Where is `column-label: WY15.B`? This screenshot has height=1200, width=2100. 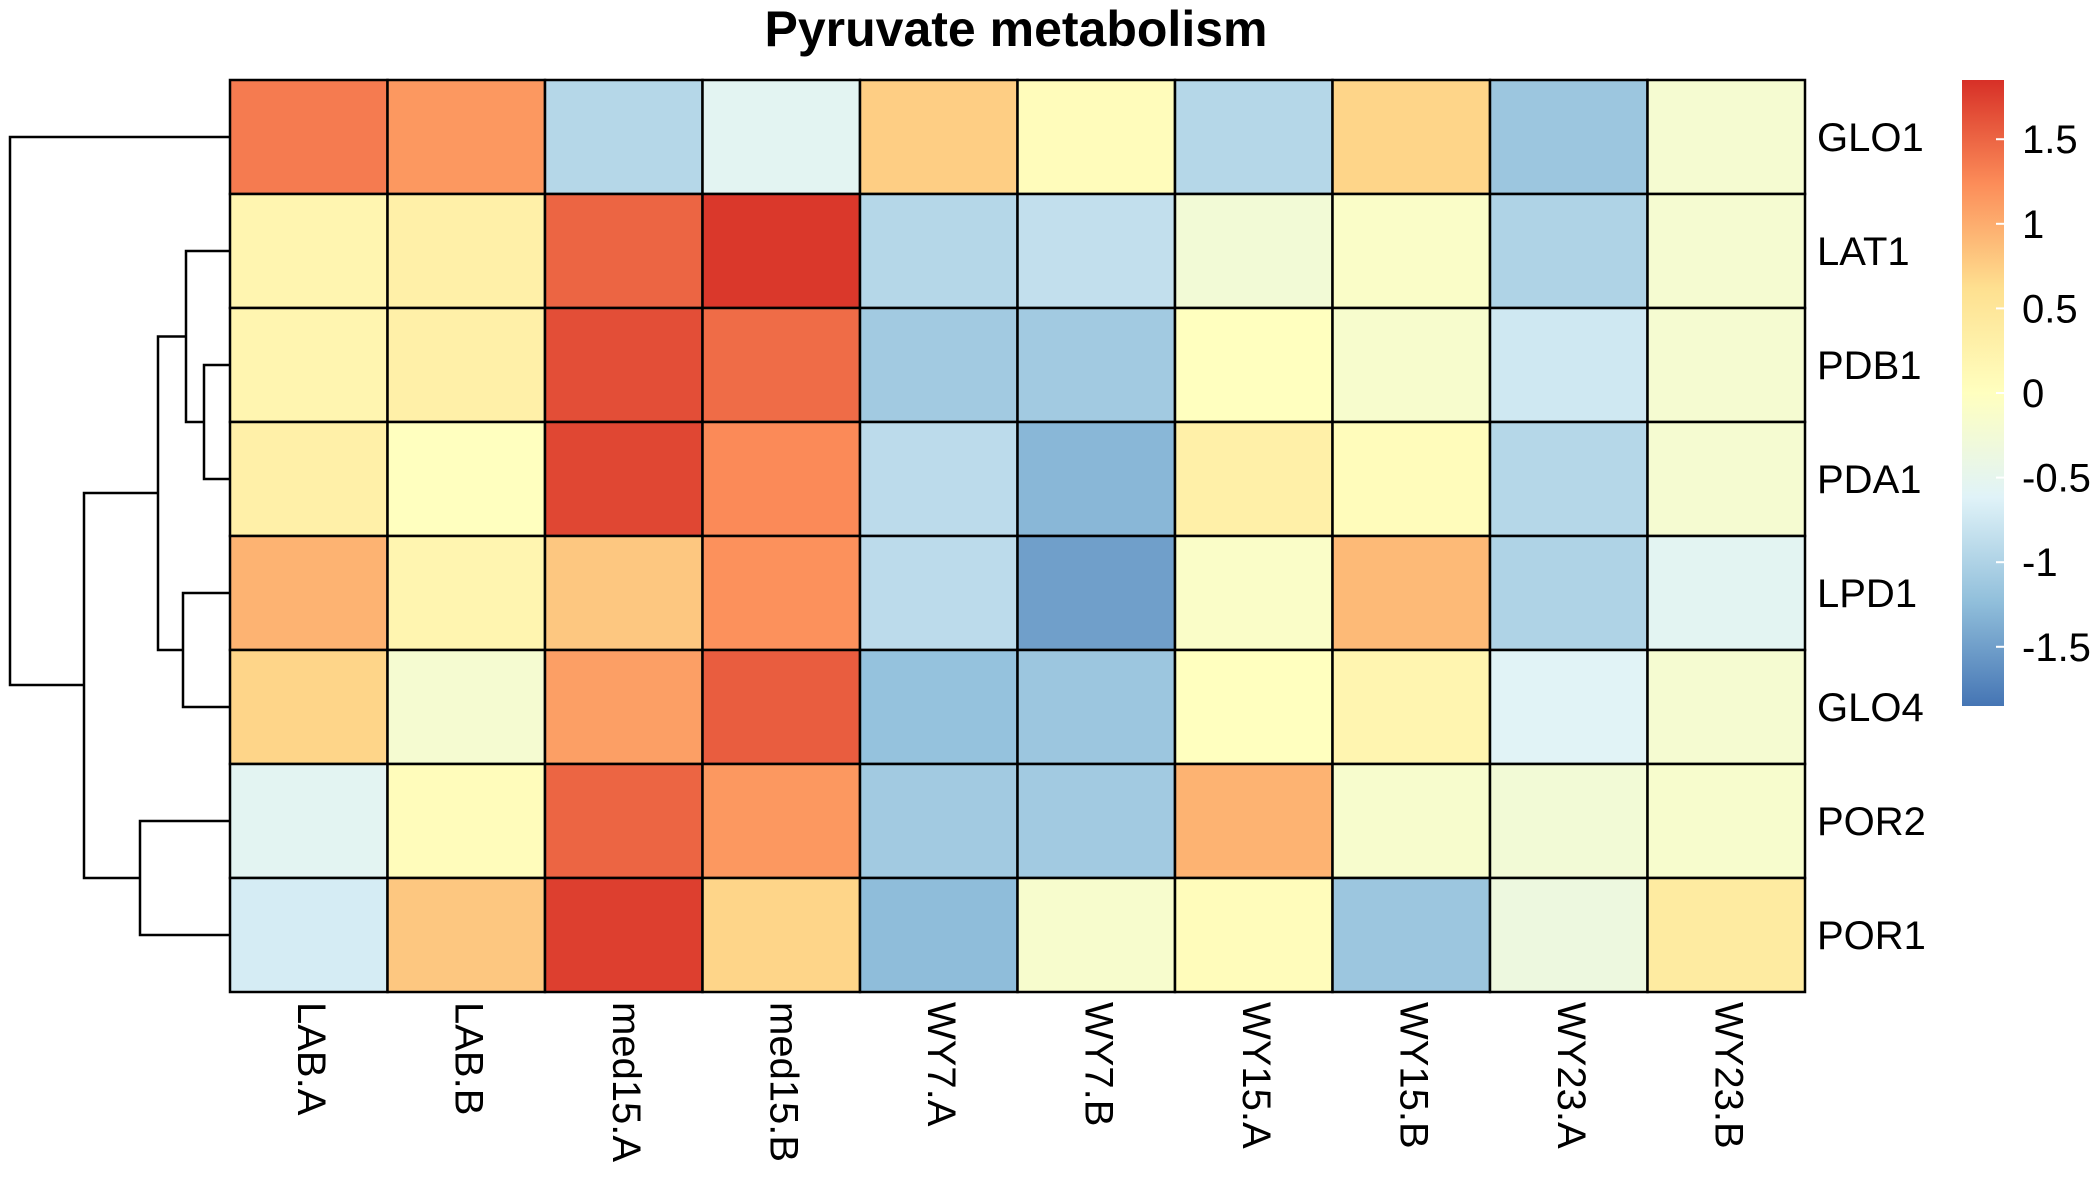 column-label: WY15.B is located at coordinates (1414, 1075).